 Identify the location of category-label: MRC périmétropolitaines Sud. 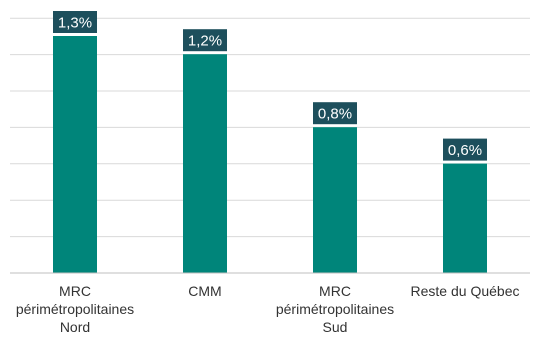
(335, 309).